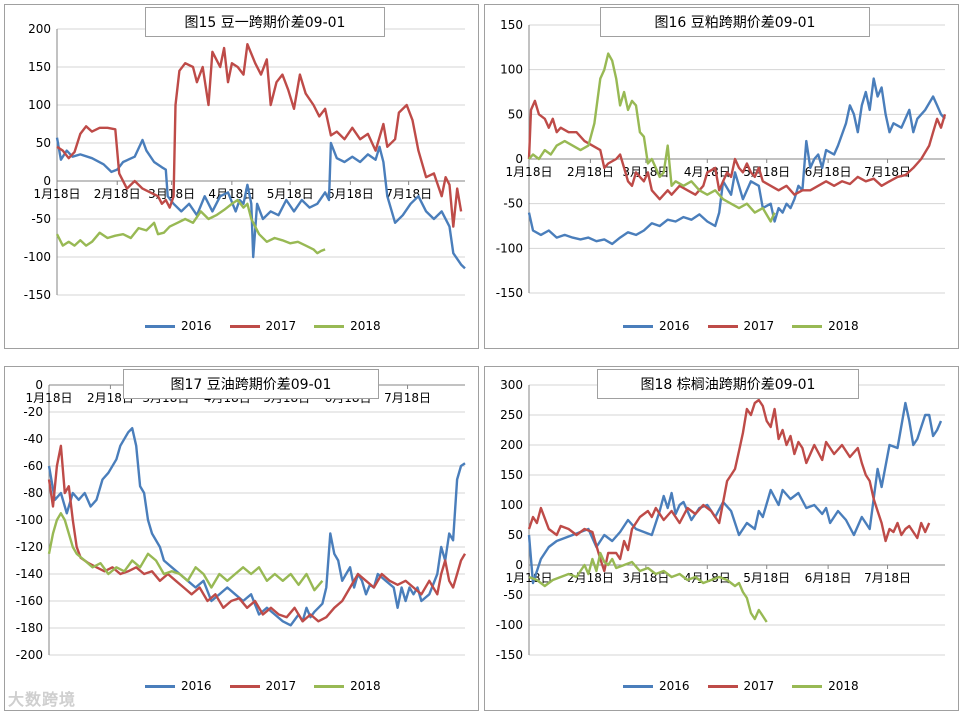 This screenshot has width=968, height=716. What do you see at coordinates (511, 385) in the screenshot?
I see `y-tick-label: 300` at bounding box center [511, 385].